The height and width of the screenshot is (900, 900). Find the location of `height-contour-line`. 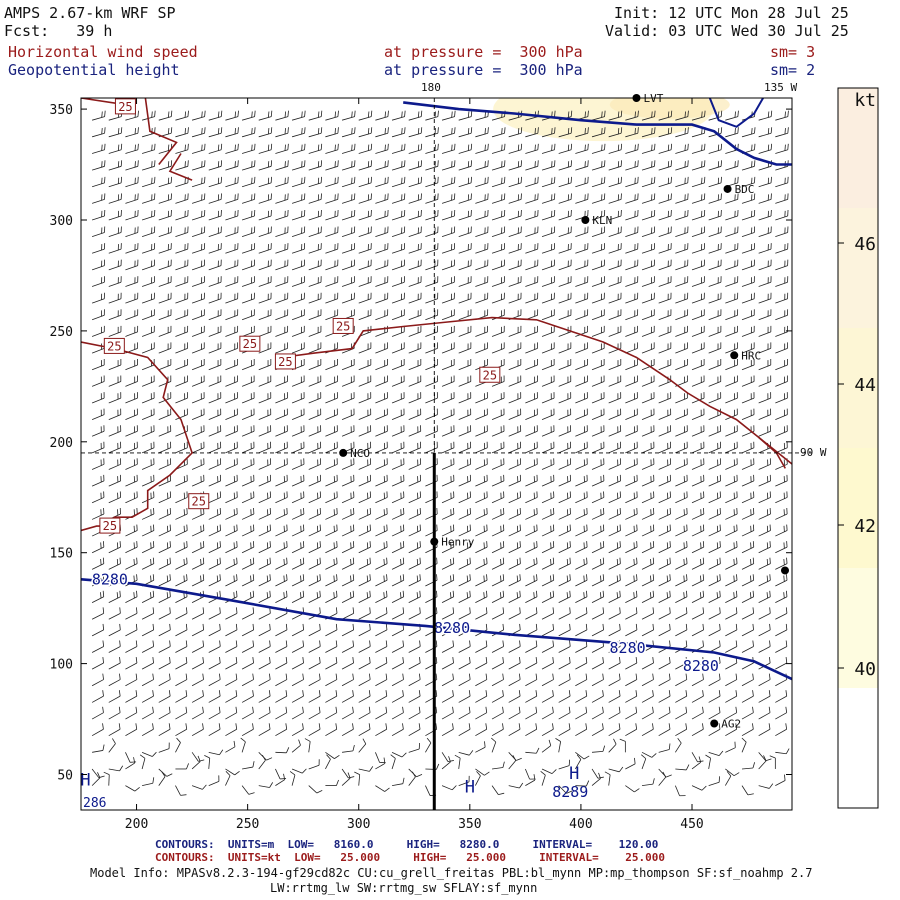

height-contour-line is located at coordinates (436, 629).